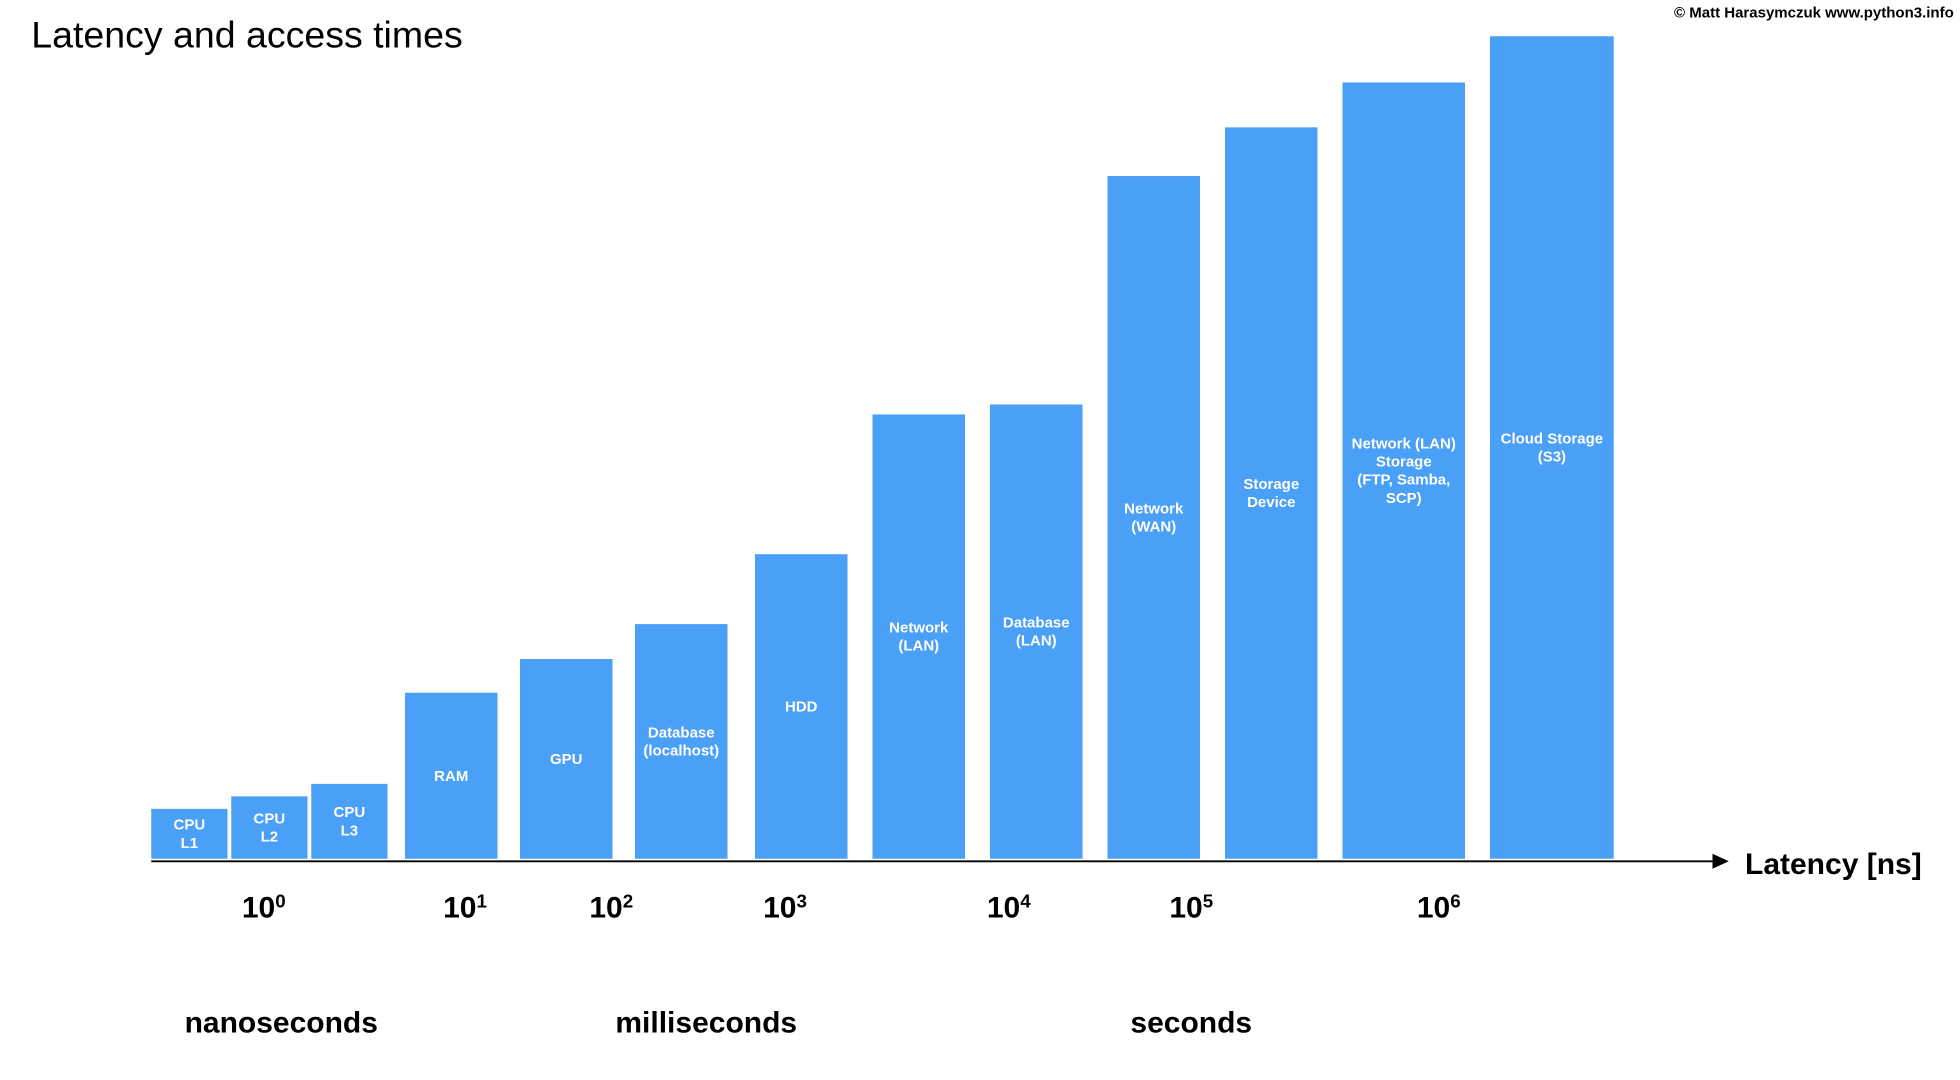 This screenshot has height=1080, width=1960. What do you see at coordinates (1833, 864) in the screenshot?
I see `x-axis-title: Latency [ns]` at bounding box center [1833, 864].